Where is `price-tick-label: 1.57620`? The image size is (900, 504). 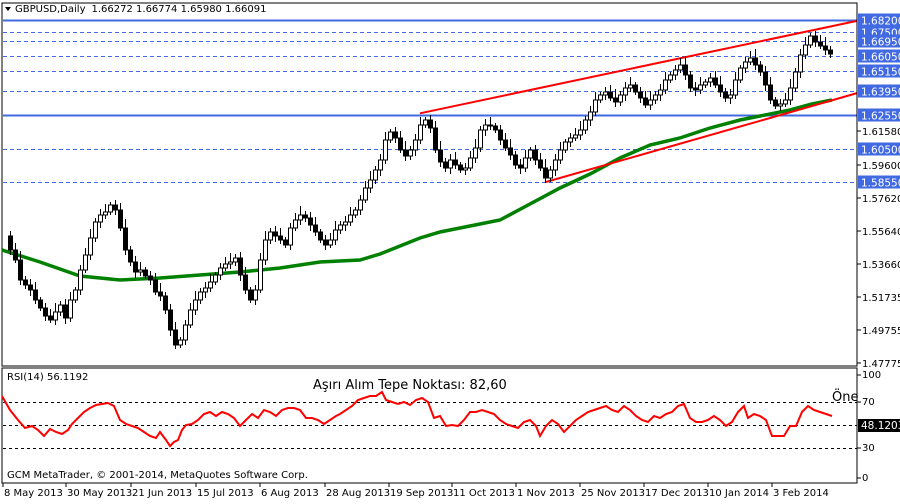 price-tick-label: 1.57620 is located at coordinates (881, 199).